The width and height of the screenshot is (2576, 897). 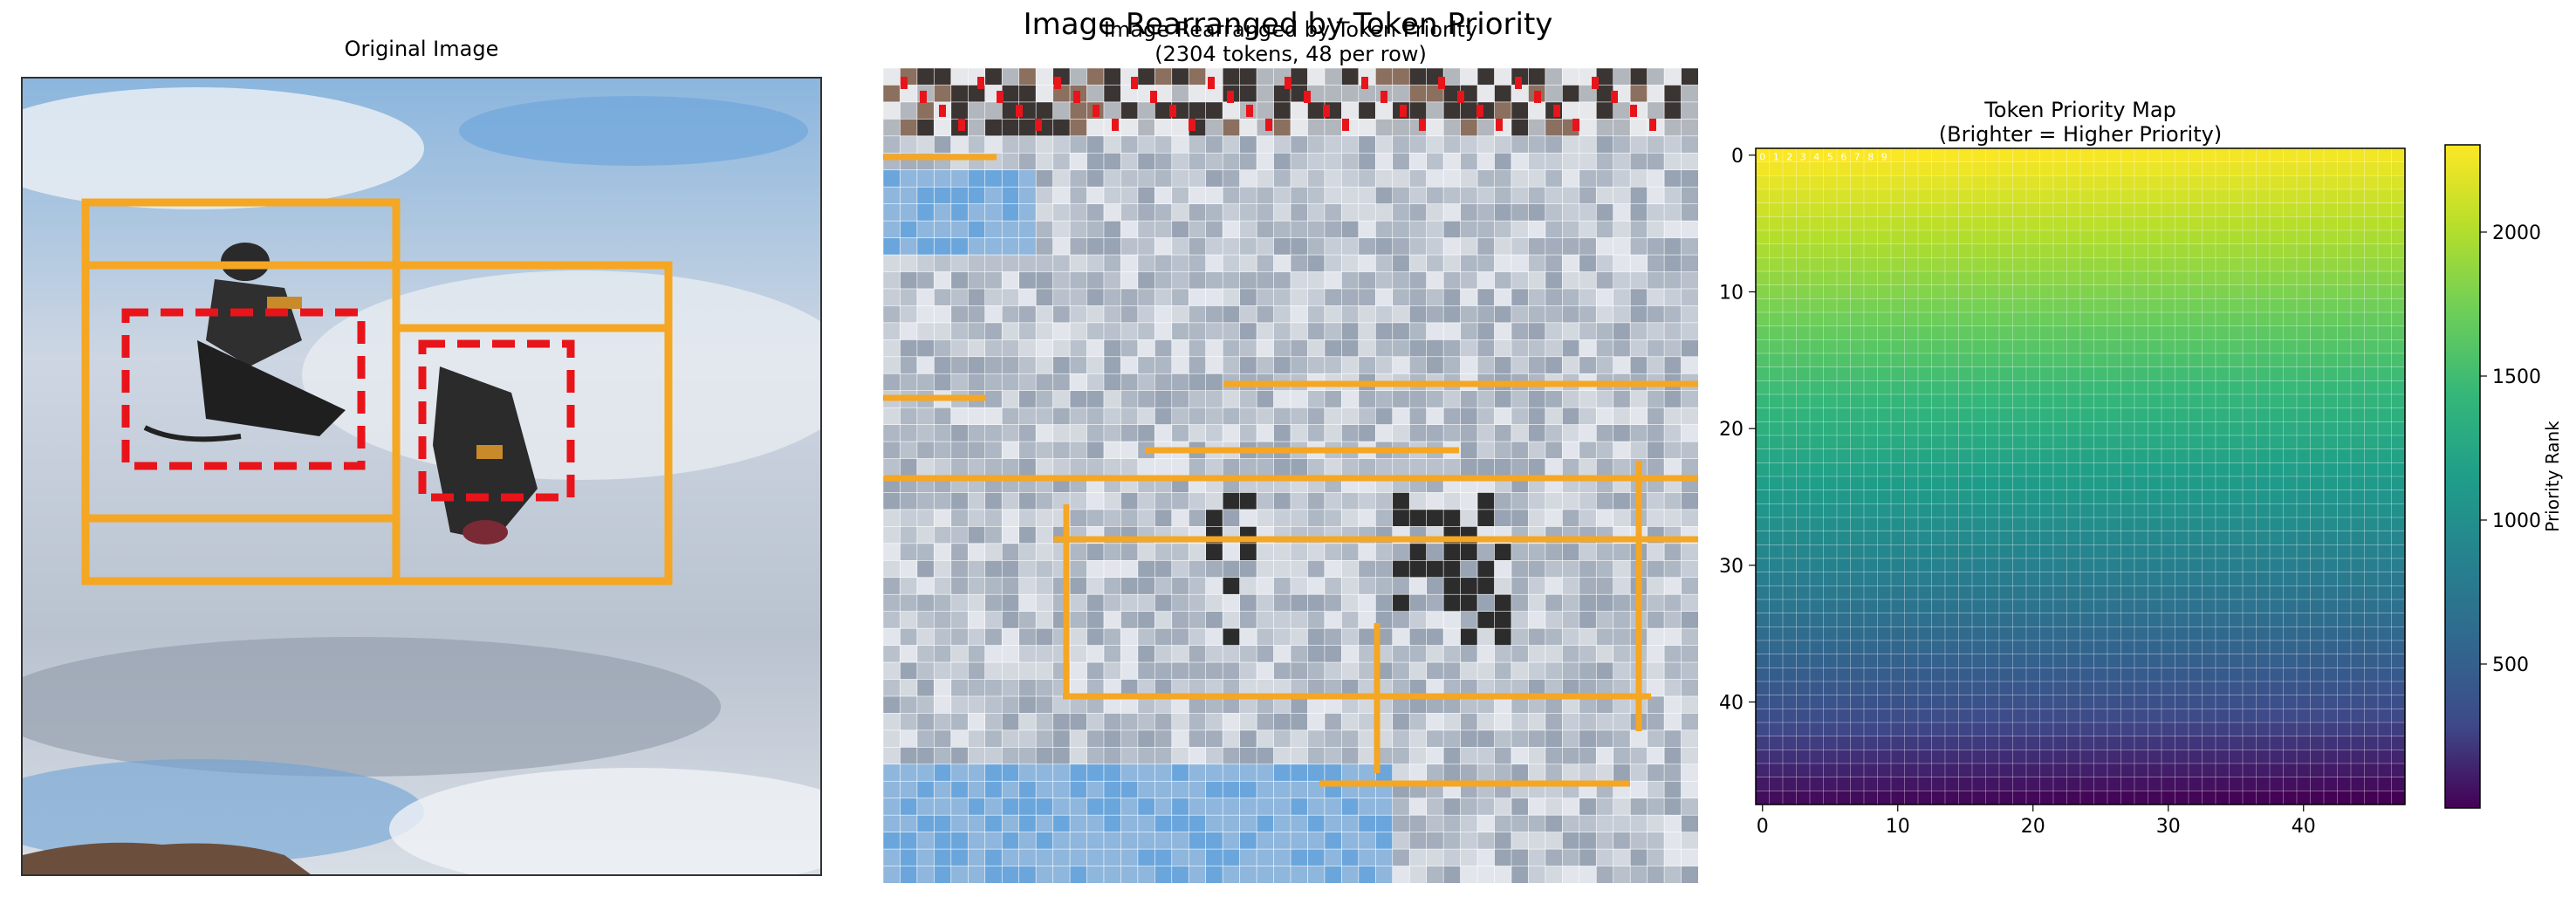 What do you see at coordinates (1288, 24) in the screenshot?
I see `figure-suptitle: Image Rearranged by Token Priority` at bounding box center [1288, 24].